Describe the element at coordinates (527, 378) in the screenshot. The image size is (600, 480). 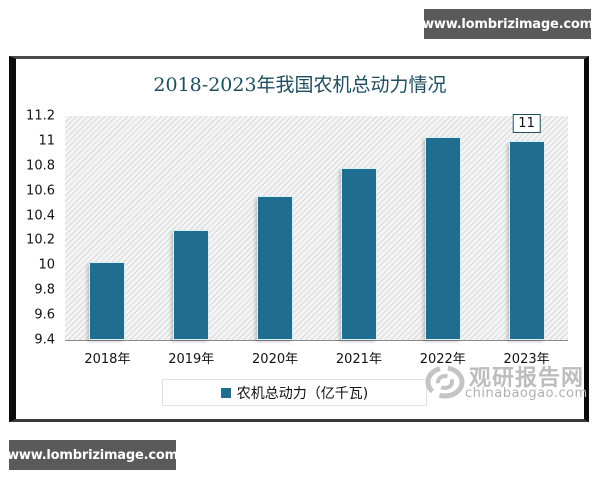
I see `logo-cn-text: 观研报告网` at that location.